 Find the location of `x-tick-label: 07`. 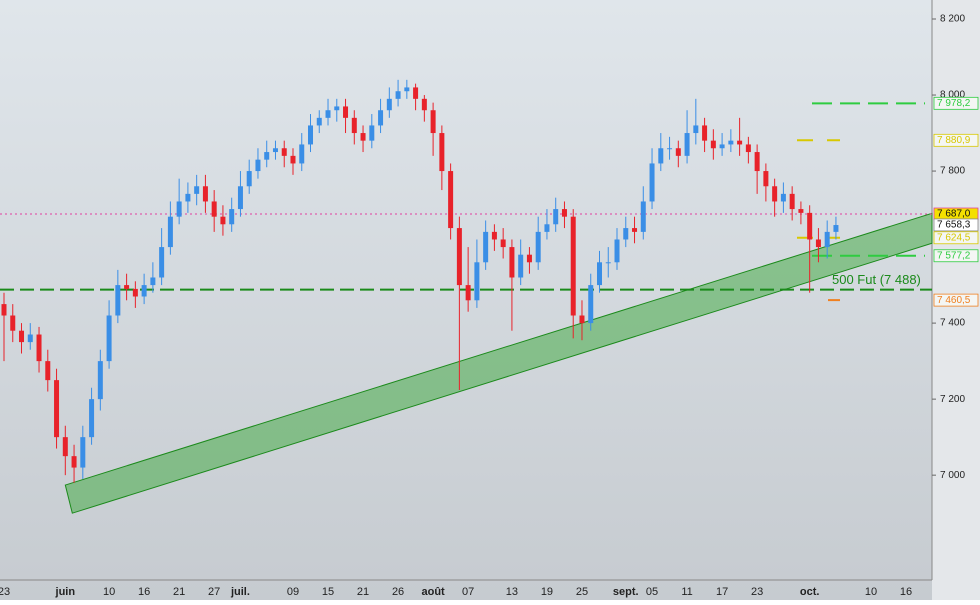

x-tick-label: 07 is located at coordinates (468, 592).